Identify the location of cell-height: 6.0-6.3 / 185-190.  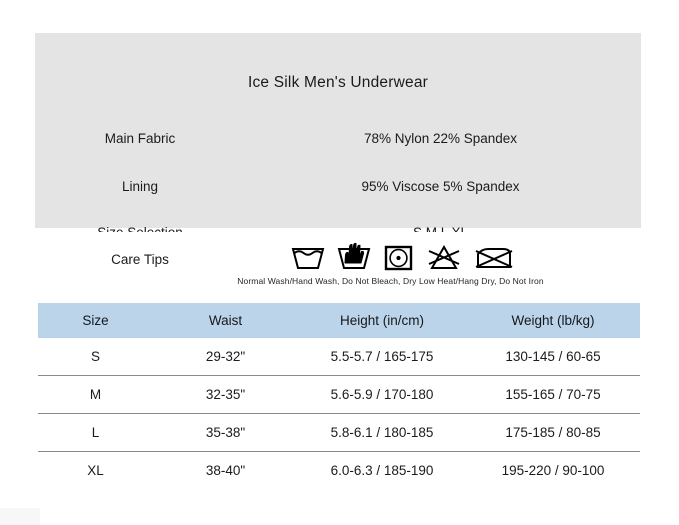
(382, 470).